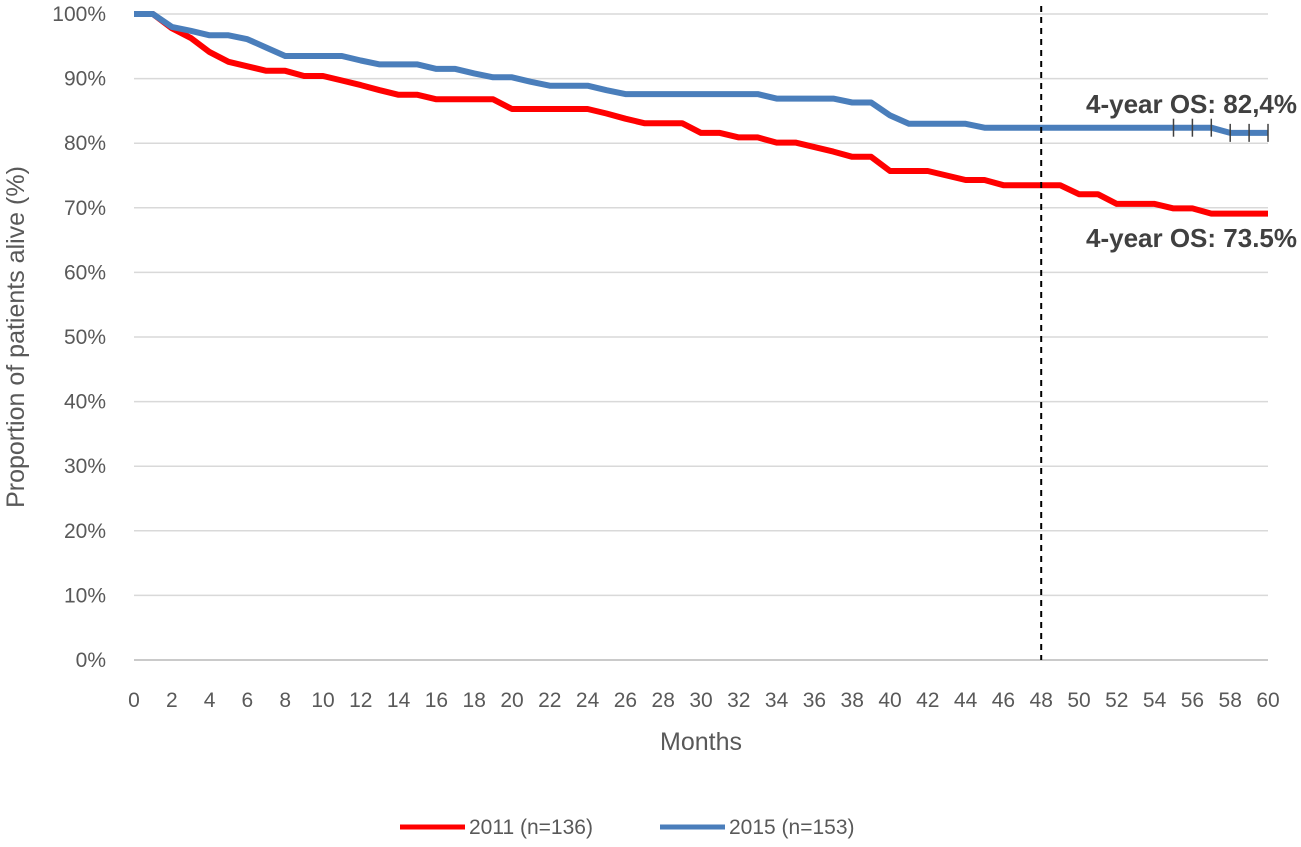 This screenshot has height=847, width=1301. Describe the element at coordinates (889, 700) in the screenshot. I see `x-tick-label: 40` at that location.